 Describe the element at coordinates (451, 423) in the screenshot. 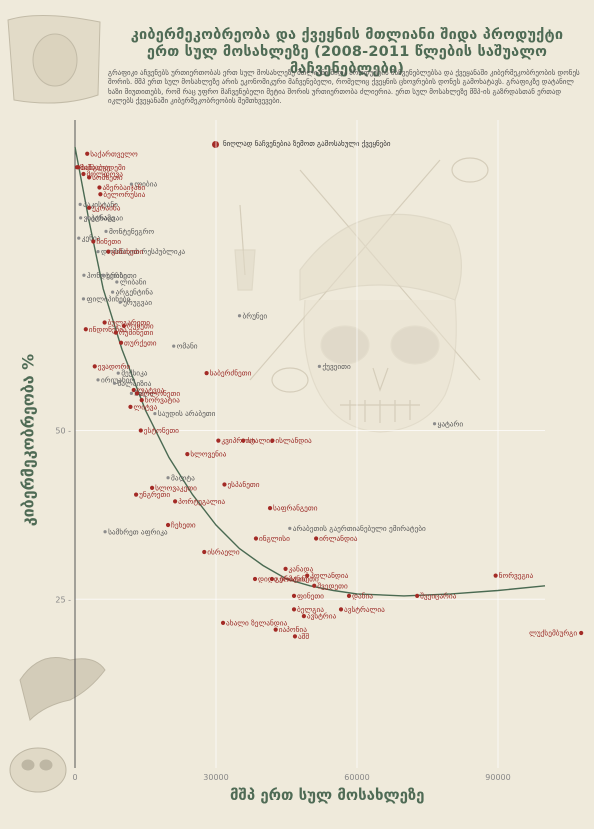

I see `point-label: ყატარი` at that location.